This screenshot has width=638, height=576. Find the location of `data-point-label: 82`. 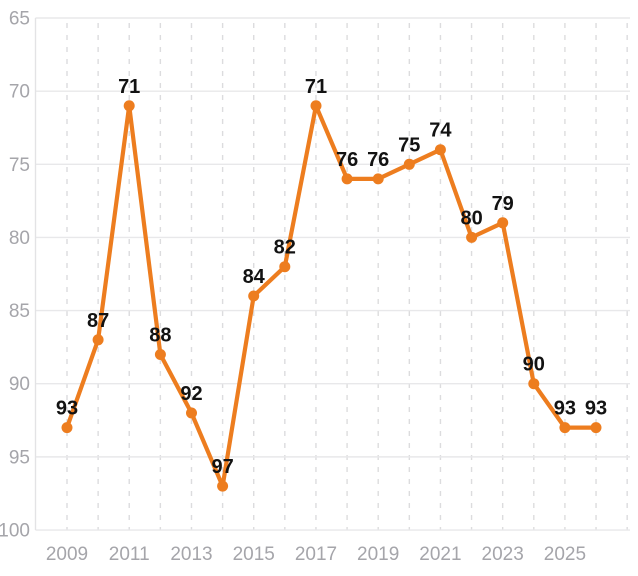

data-point-label: 82 is located at coordinates (285, 248).